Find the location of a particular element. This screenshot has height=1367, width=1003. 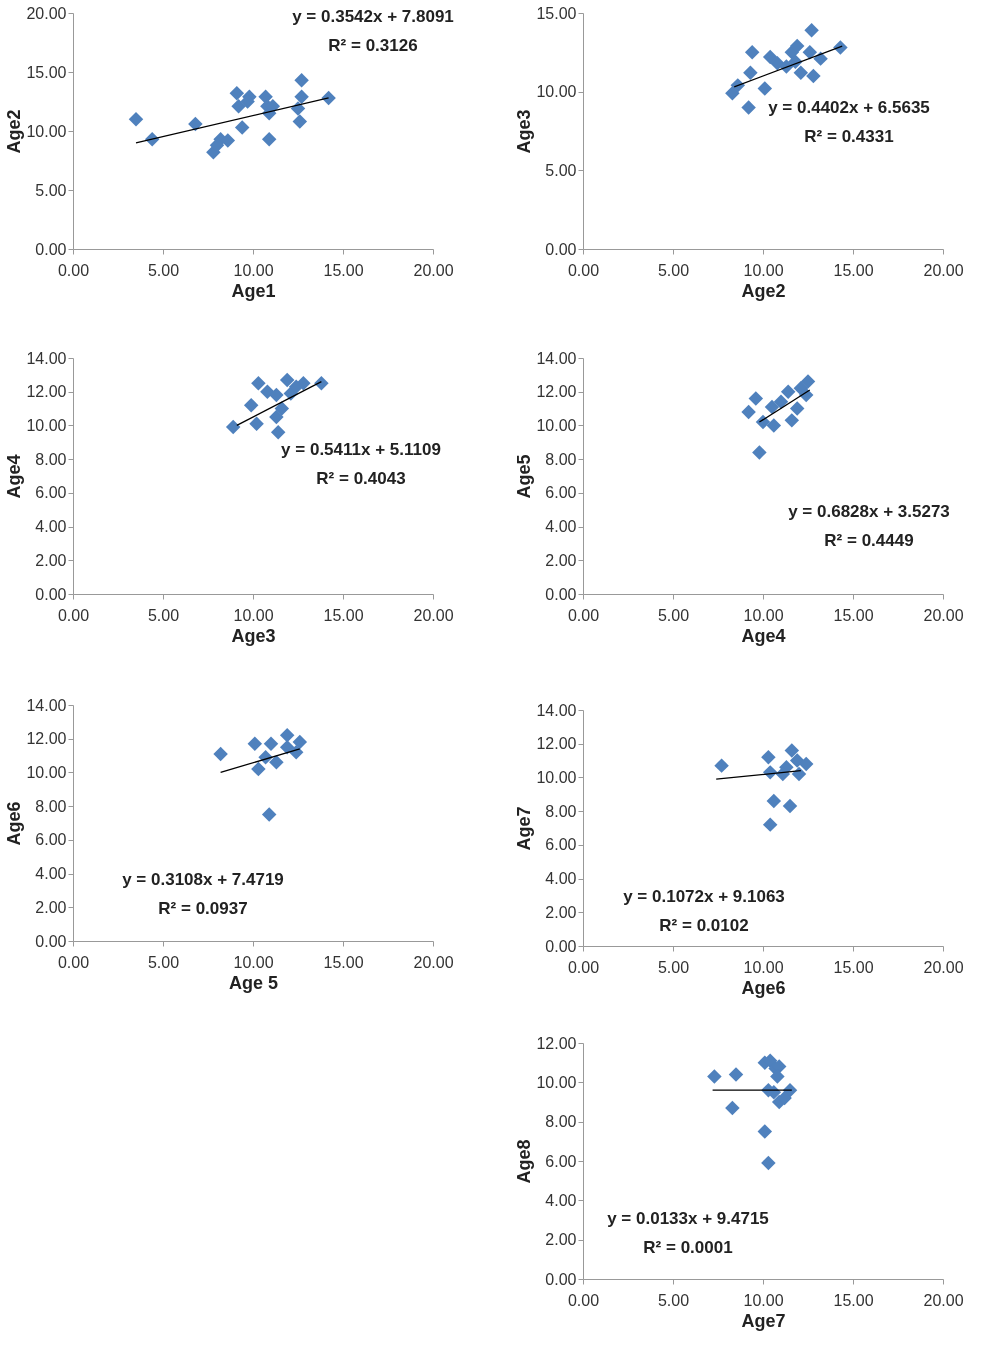

x-axis-title: Age4 is located at coordinates (763, 635).